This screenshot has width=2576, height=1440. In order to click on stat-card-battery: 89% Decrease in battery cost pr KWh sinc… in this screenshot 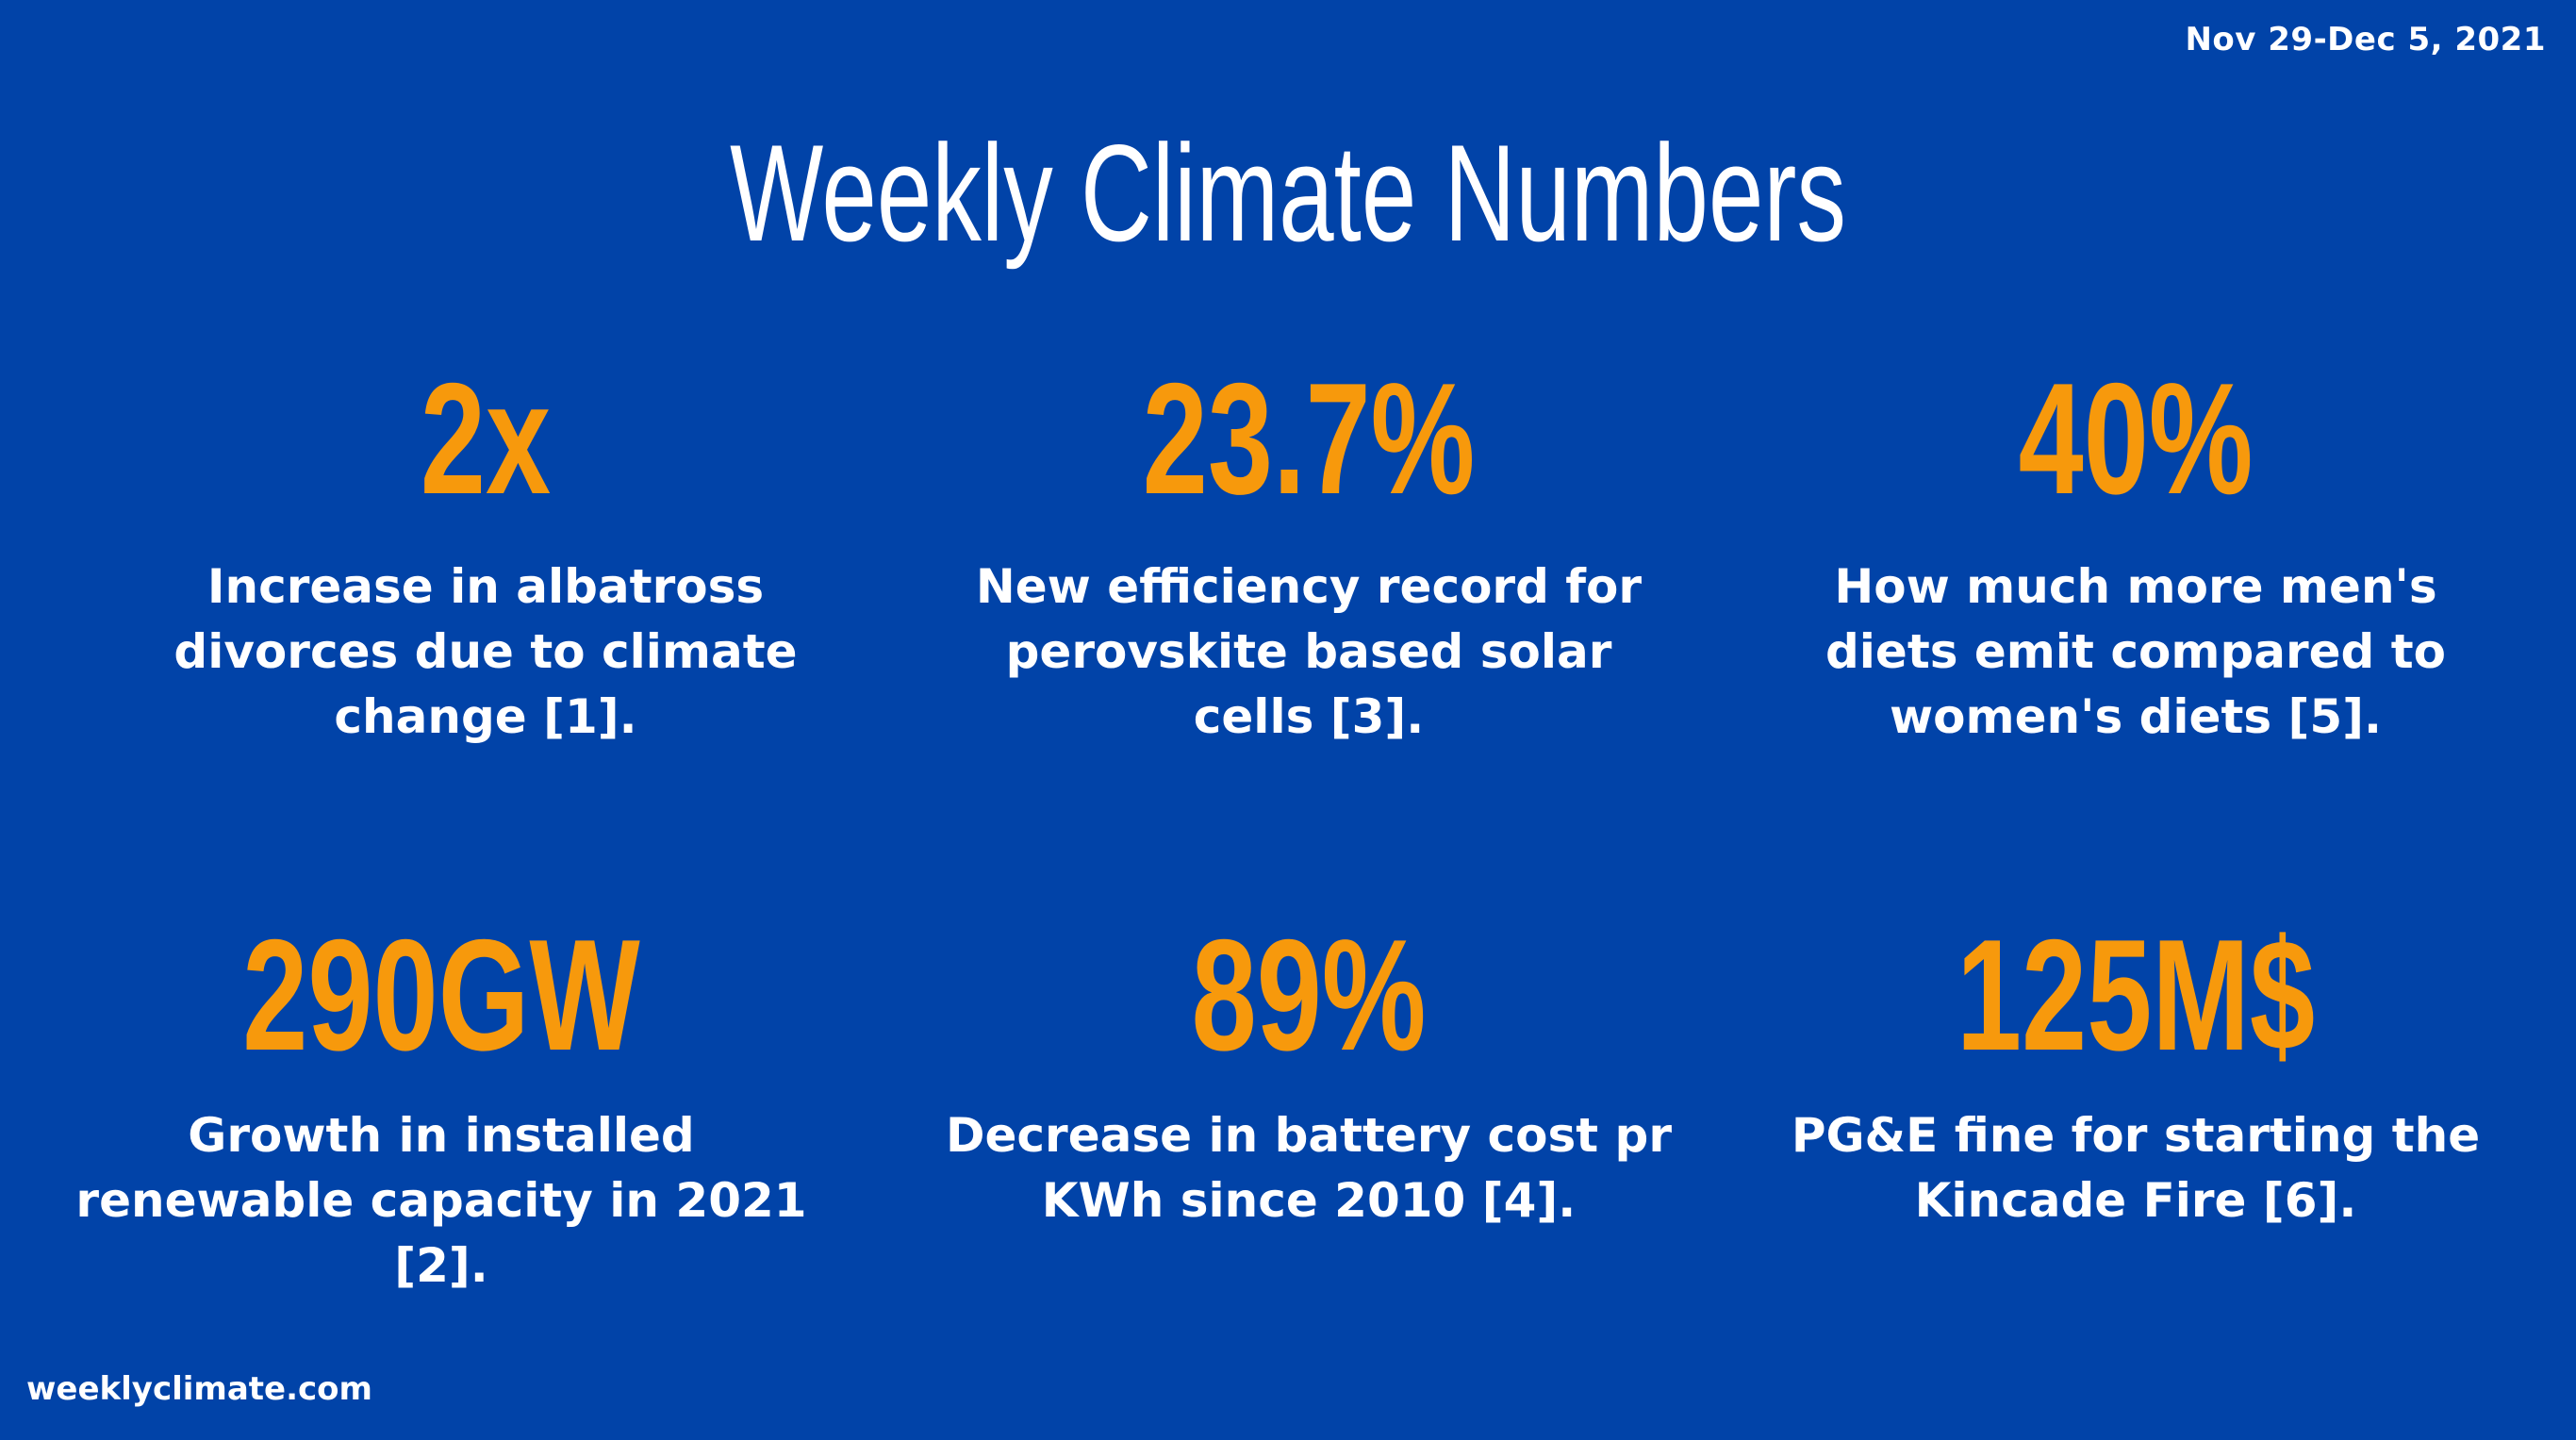, I will do `click(1308, 1074)`.